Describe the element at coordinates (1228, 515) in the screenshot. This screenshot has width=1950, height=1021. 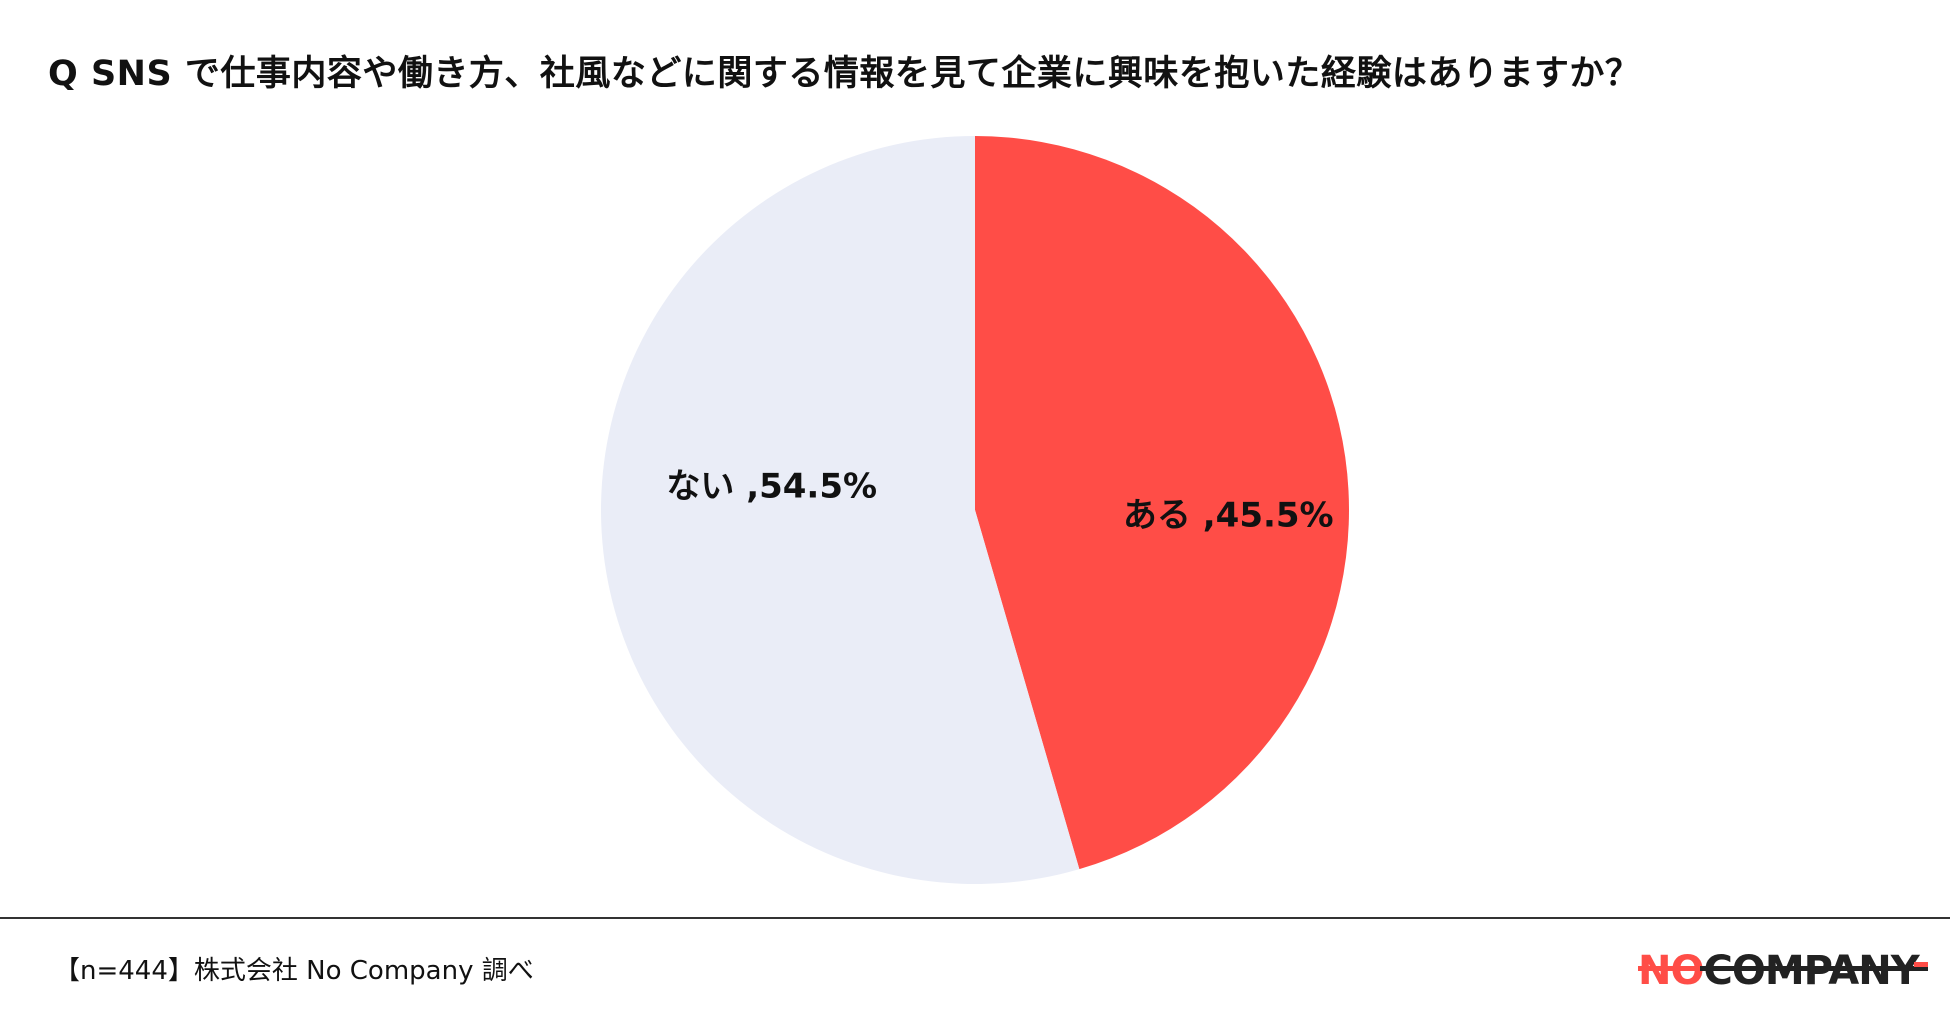
I see `slice-label-aru: ある ,45.5%` at that location.